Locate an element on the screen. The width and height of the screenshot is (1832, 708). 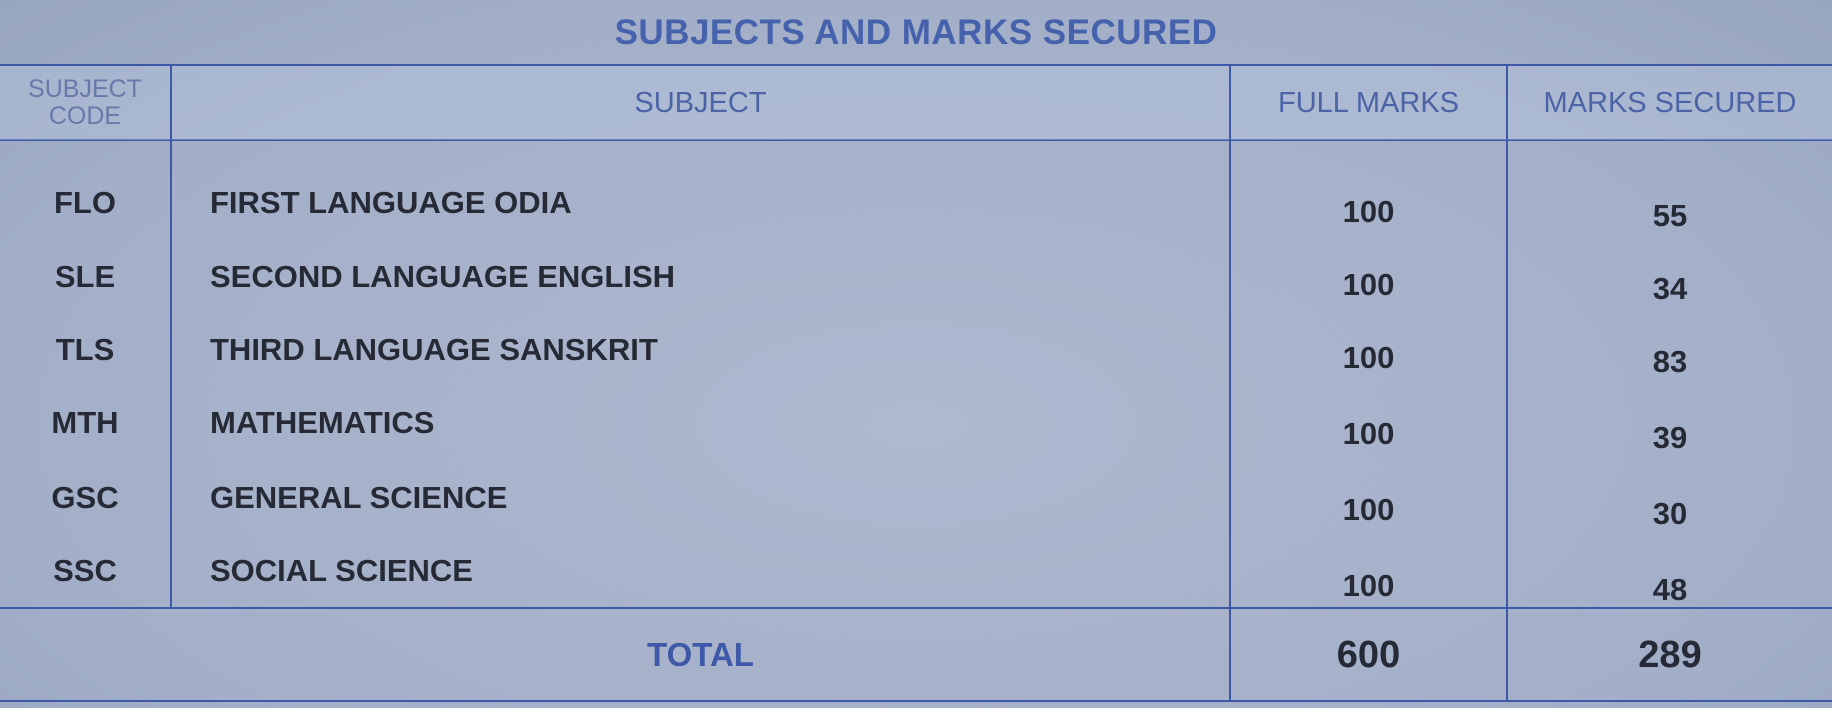
subject-name: THIRD LANGUAGE SANSKRIT is located at coordinates (434, 349).